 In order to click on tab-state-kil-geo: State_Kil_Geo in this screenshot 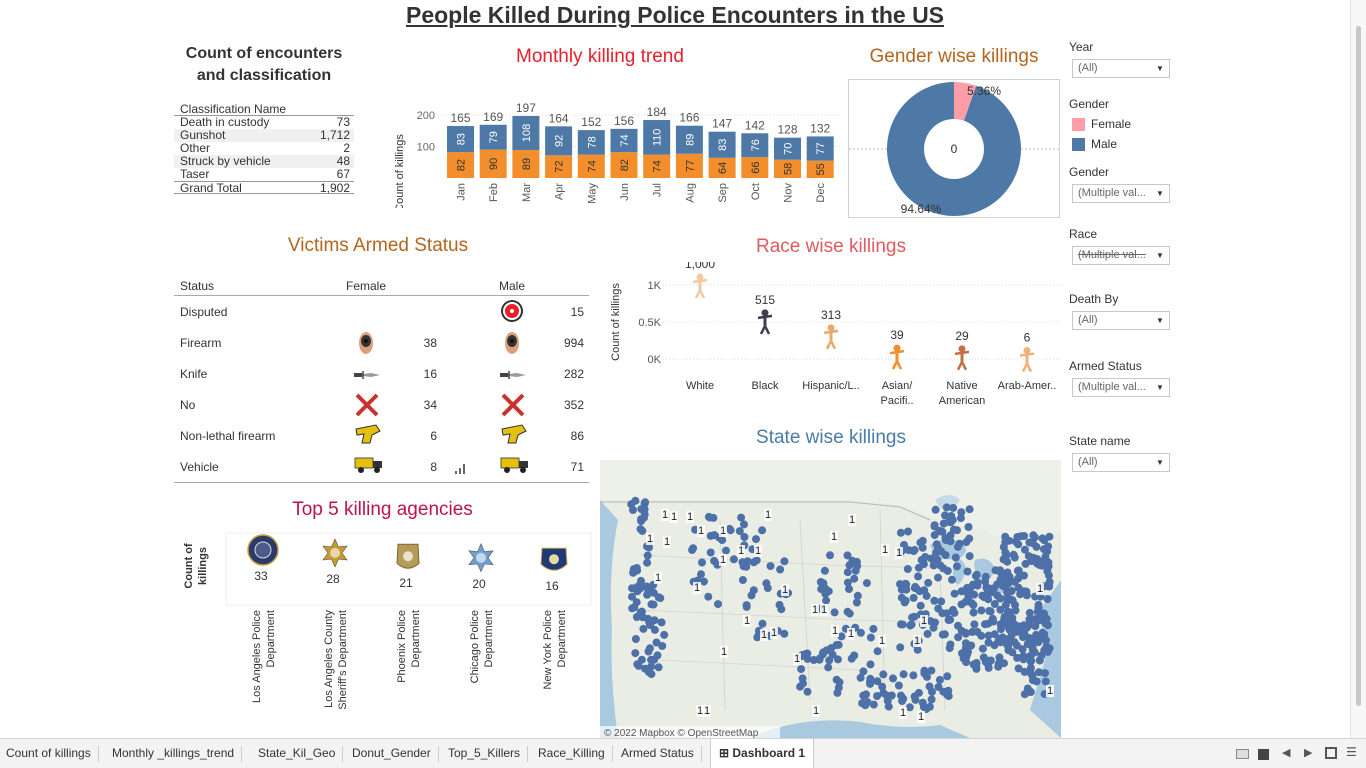, I will do `click(301, 754)`.